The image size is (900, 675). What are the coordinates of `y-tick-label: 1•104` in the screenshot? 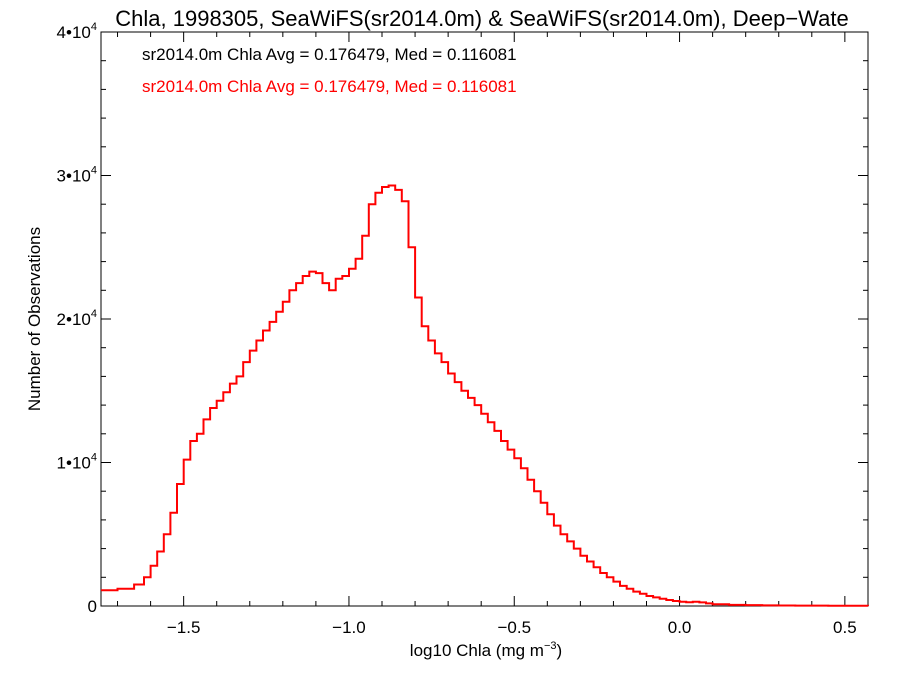 It's located at (77, 462).